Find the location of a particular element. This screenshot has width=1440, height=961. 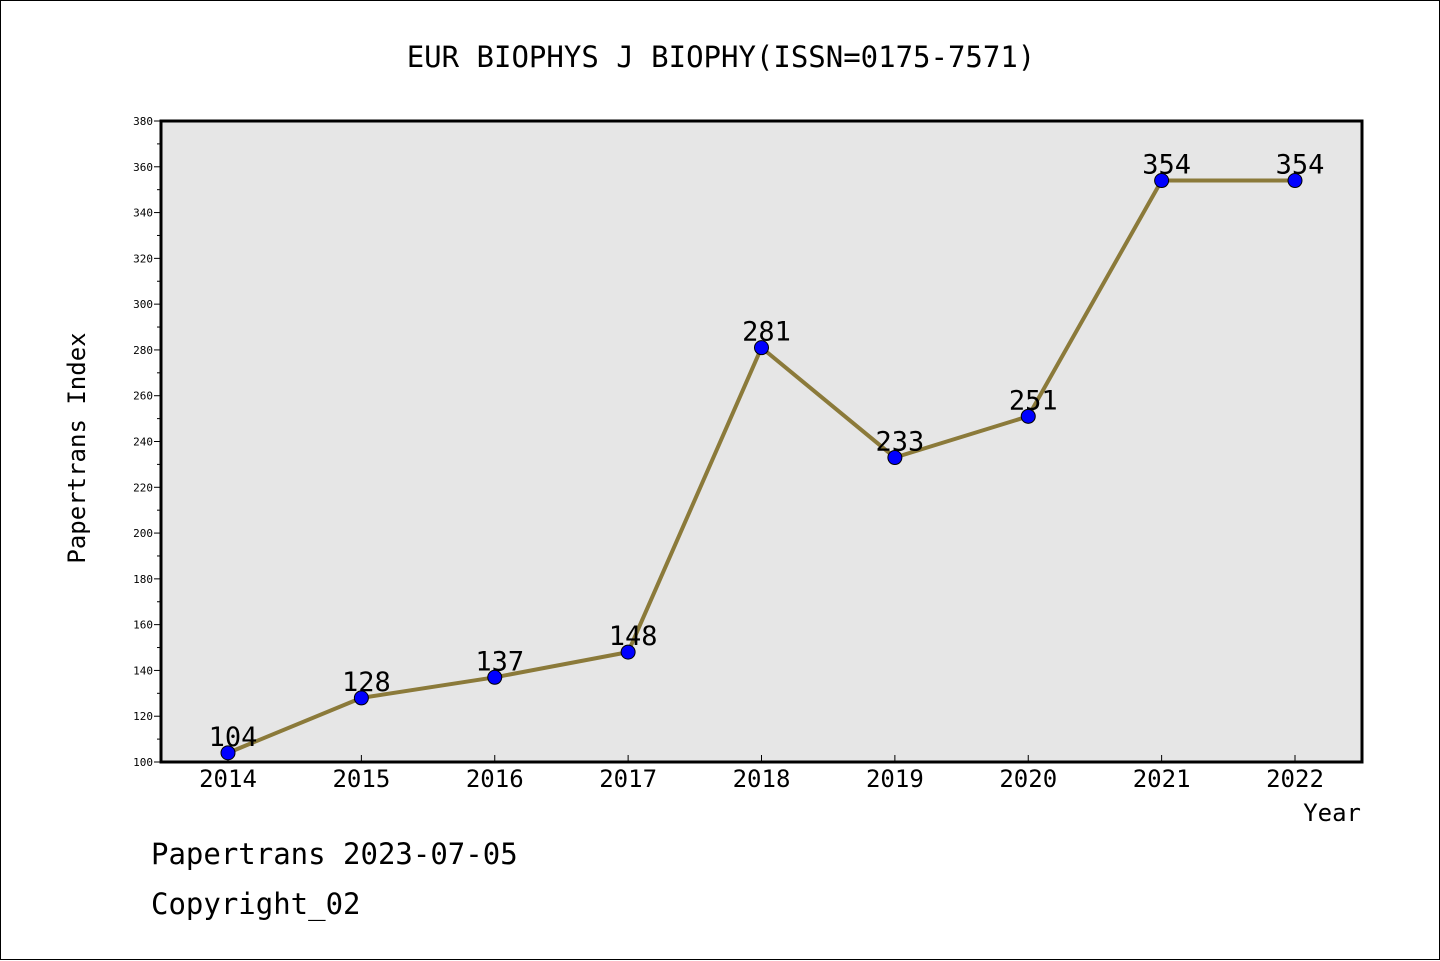

x-tick-label: 2015 is located at coordinates (361, 779).